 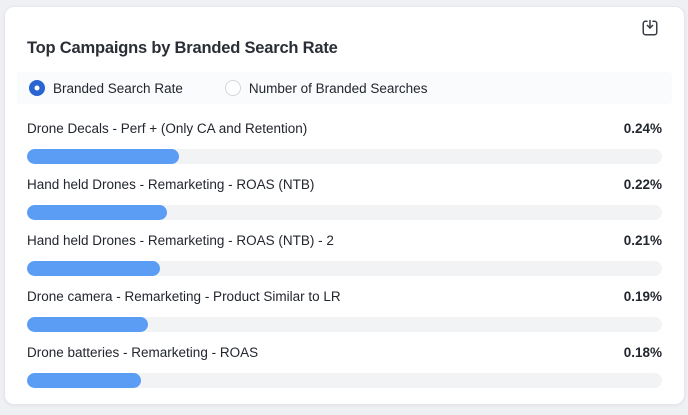 What do you see at coordinates (642, 296) in the screenshot?
I see `campaign-value: 0.19%` at bounding box center [642, 296].